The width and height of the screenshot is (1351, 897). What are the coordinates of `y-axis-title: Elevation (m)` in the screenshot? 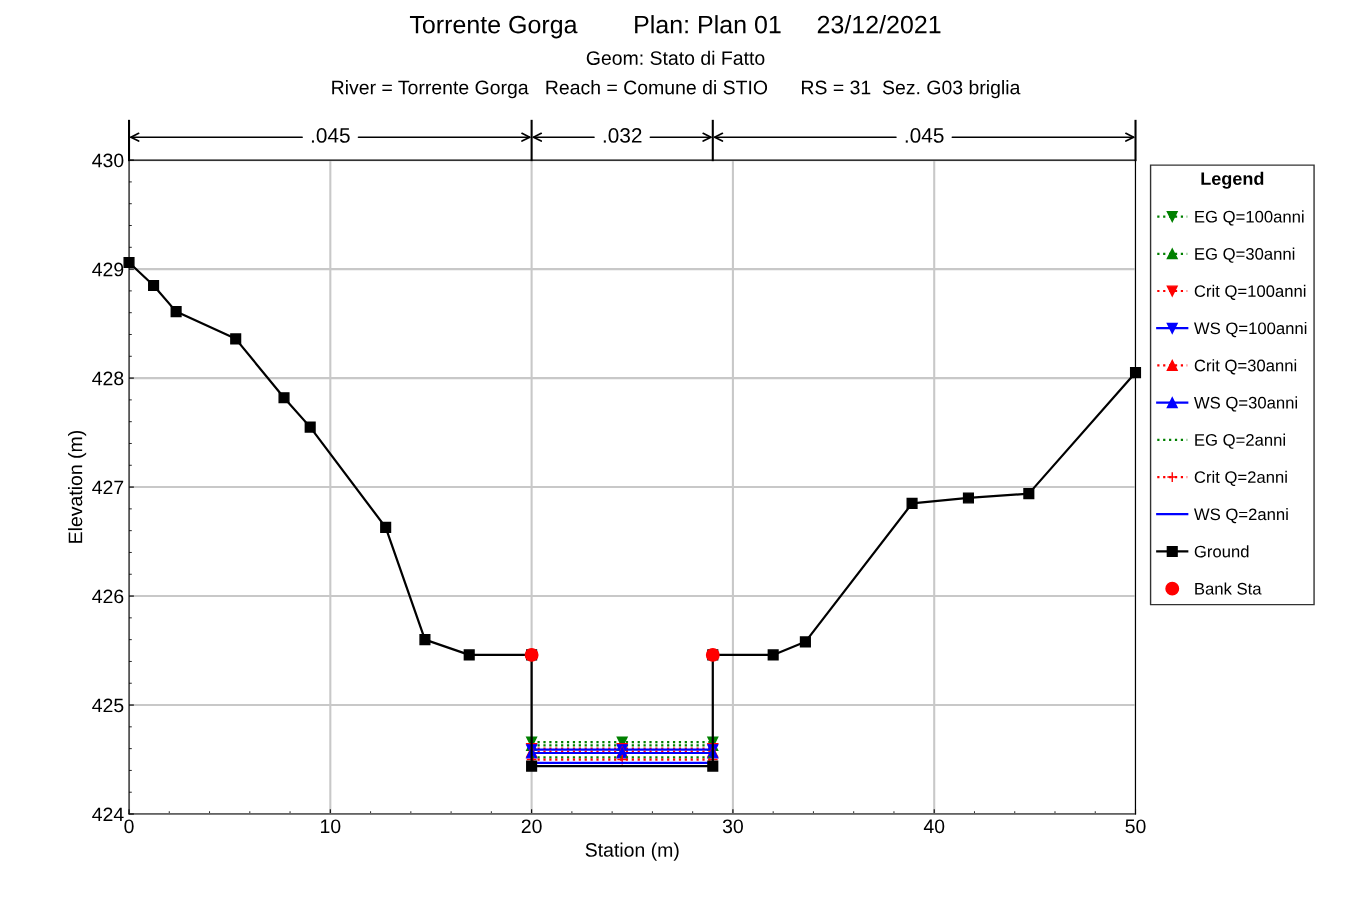 It's located at (77, 487).